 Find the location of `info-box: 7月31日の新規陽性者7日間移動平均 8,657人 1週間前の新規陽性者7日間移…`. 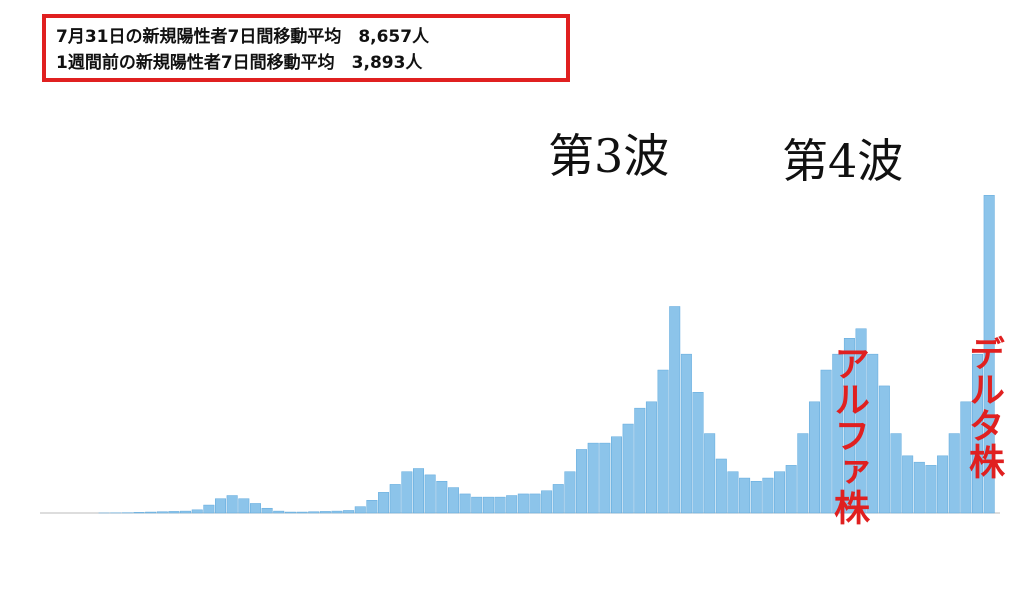

info-box: 7月31日の新規陽性者7日間移動平均 8,657人 1週間前の新規陽性者7日間移… is located at coordinates (306, 48).